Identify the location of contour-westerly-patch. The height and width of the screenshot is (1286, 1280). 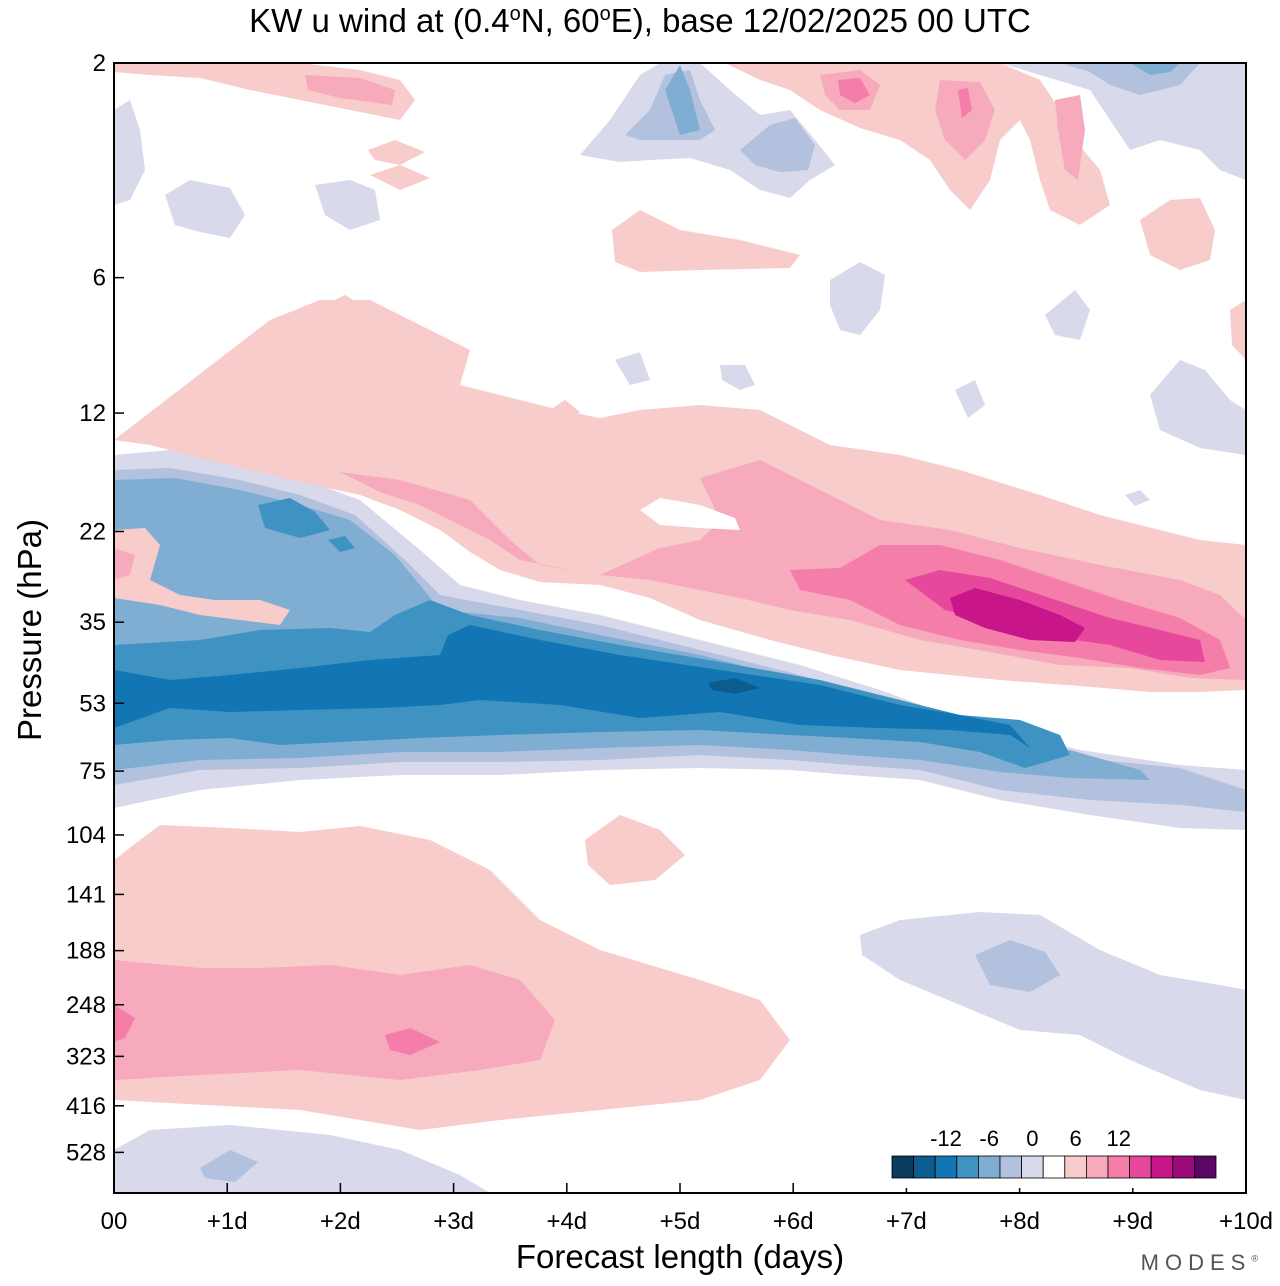
(635, 850).